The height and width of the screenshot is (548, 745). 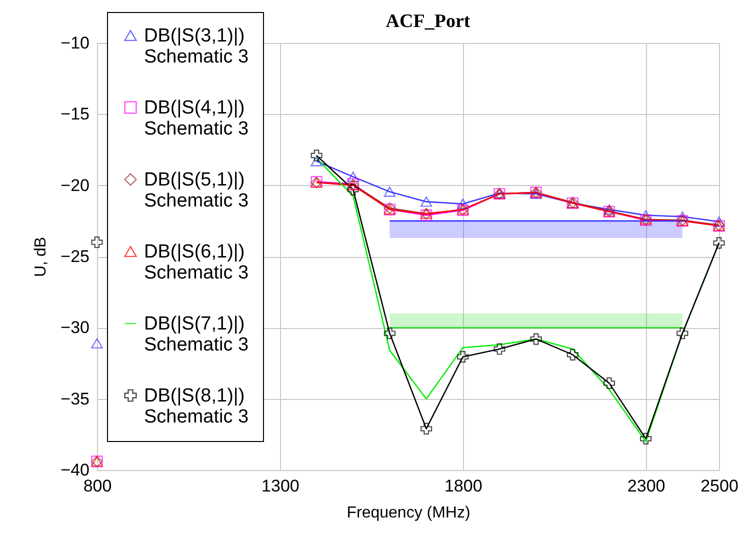 What do you see at coordinates (41, 257) in the screenshot?
I see `y-axis-title: U, dB` at bounding box center [41, 257].